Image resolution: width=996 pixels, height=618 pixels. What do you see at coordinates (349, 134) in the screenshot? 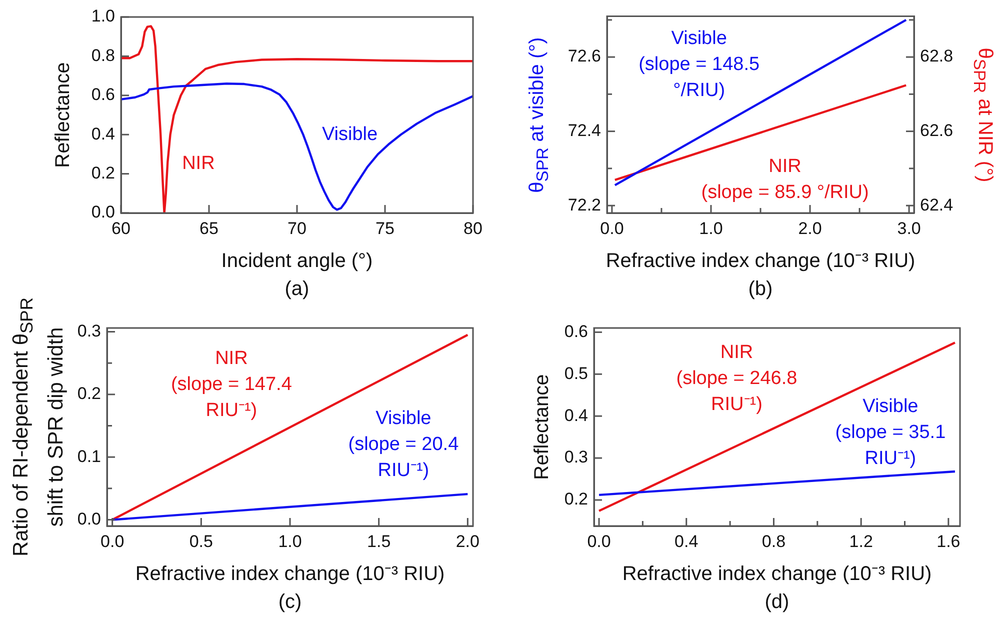
I see `series-label: Visible` at bounding box center [349, 134].